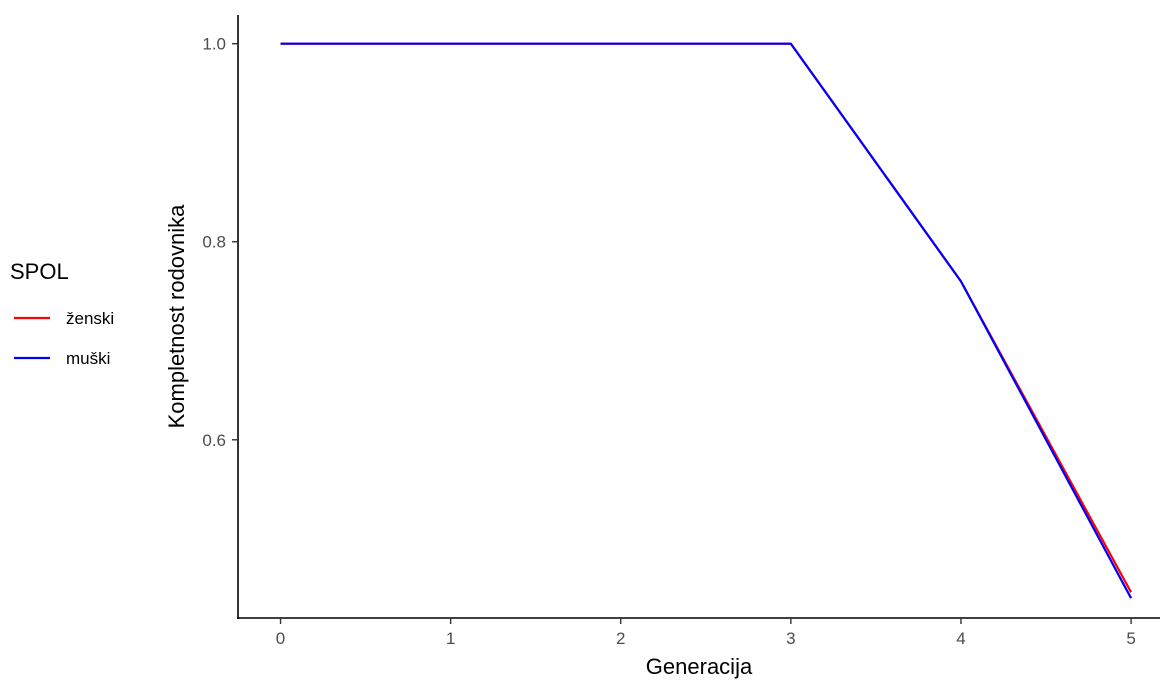  I want to click on y-axis-title: Kompletnost rodovnika, so click(176, 316).